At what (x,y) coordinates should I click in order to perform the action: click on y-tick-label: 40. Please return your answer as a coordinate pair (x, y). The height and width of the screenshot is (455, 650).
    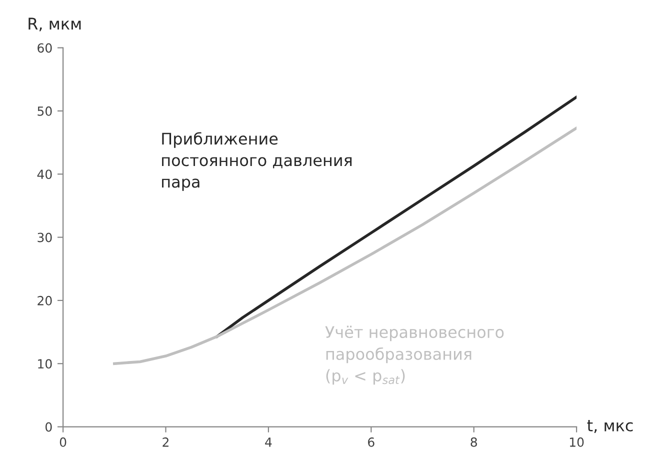
    Looking at the image, I should click on (44, 175).